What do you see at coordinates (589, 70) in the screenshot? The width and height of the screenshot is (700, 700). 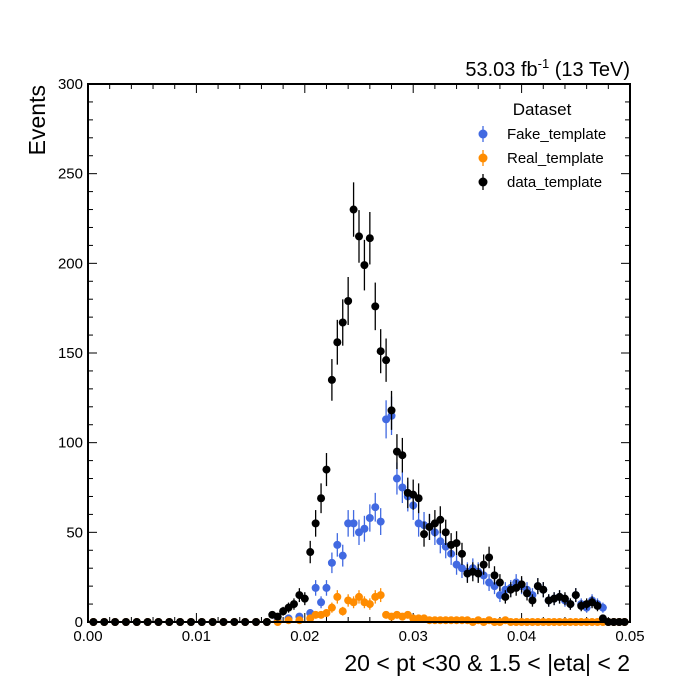 I see `lumi-energy: (13 TeV)` at bounding box center [589, 70].